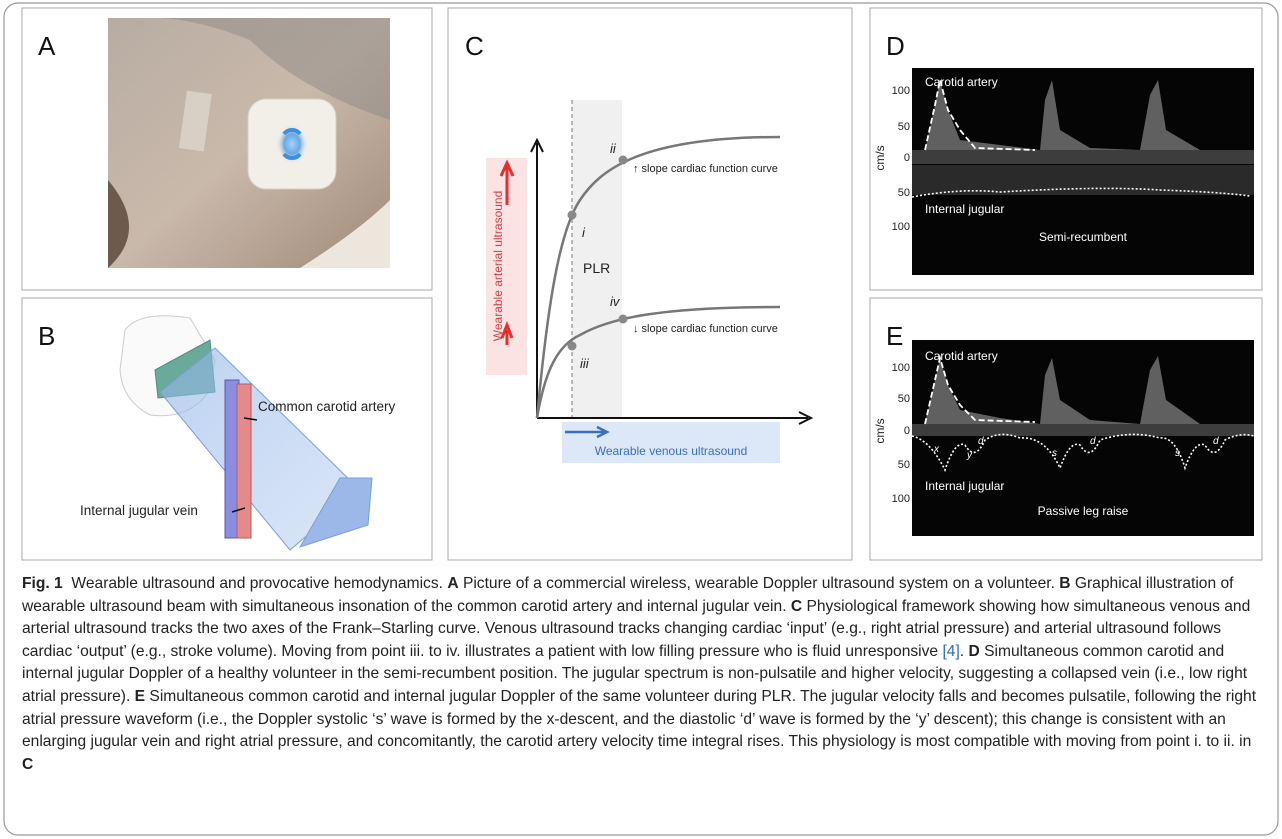  What do you see at coordinates (498, 266) in the screenshot?
I see `axis-label: Wearable arterial ultrasound` at bounding box center [498, 266].